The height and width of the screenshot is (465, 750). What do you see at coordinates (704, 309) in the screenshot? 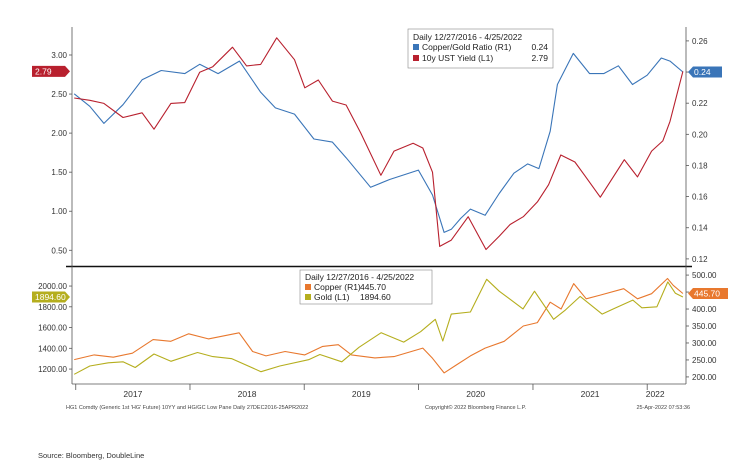
I see `right-tick-label: 400.00` at bounding box center [704, 309].